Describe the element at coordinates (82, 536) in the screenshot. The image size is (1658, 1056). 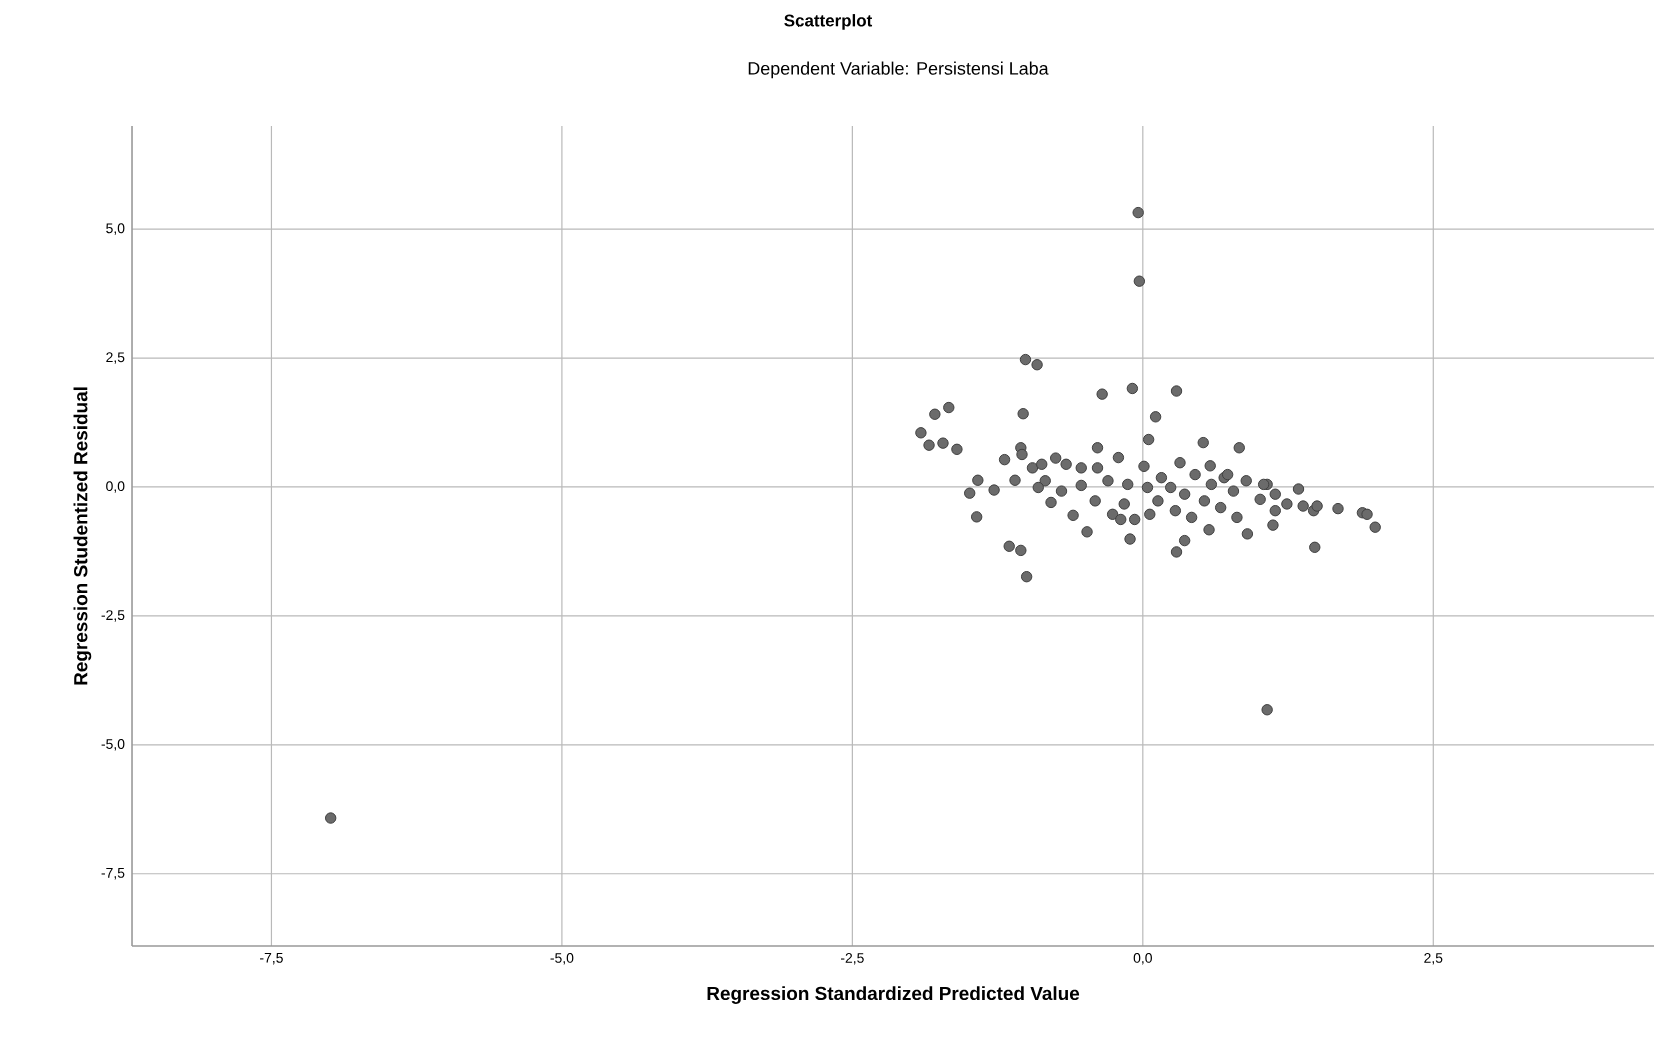
I see `y-axis-title: Regression Studentized Residual` at that location.